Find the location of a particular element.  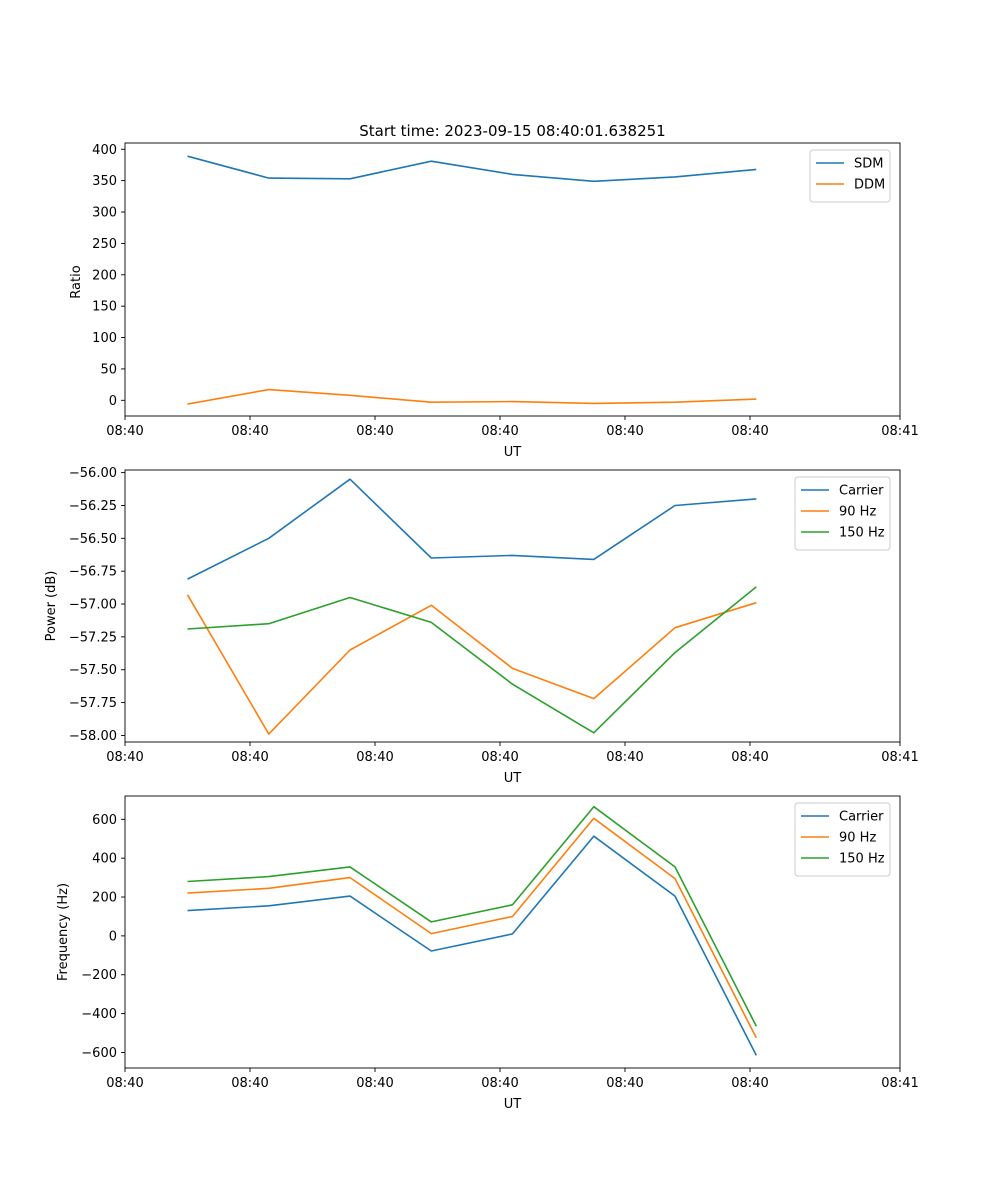

y-tick-label: −58.00 is located at coordinates (93, 736).